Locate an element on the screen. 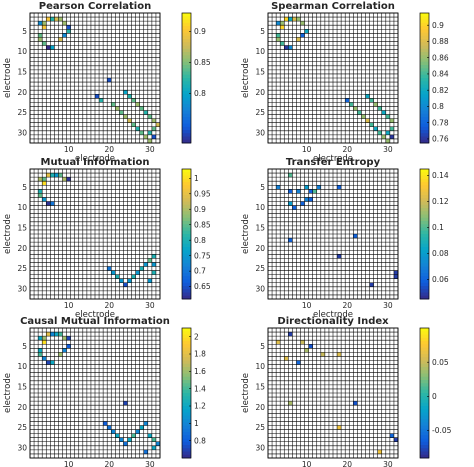  colorbar-tick-label: 0.9 is located at coordinates (200, 209).